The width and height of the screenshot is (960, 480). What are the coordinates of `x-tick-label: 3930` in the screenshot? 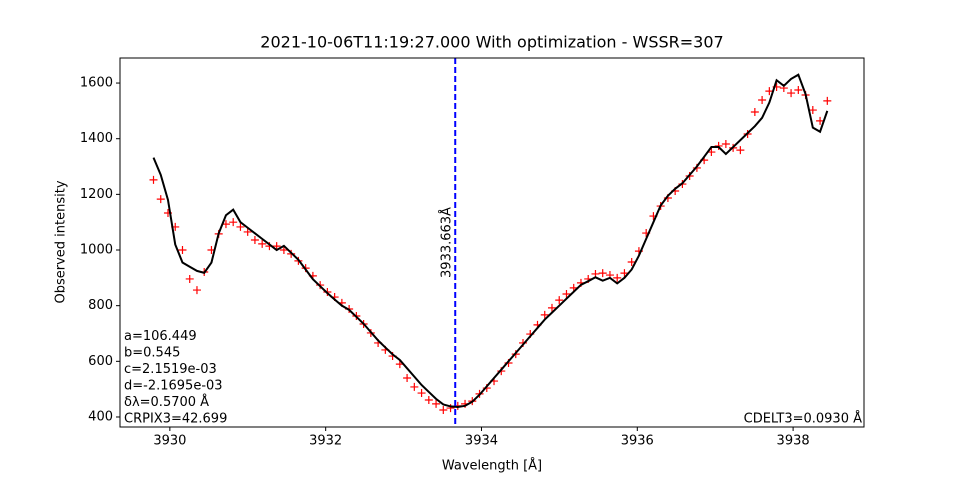 It's located at (169, 441).